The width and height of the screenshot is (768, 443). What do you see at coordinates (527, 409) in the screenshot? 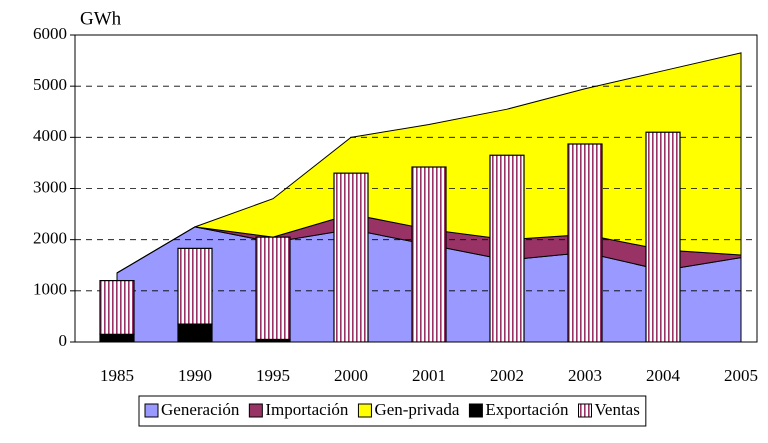
I see `legend-label: Exportación` at bounding box center [527, 409].